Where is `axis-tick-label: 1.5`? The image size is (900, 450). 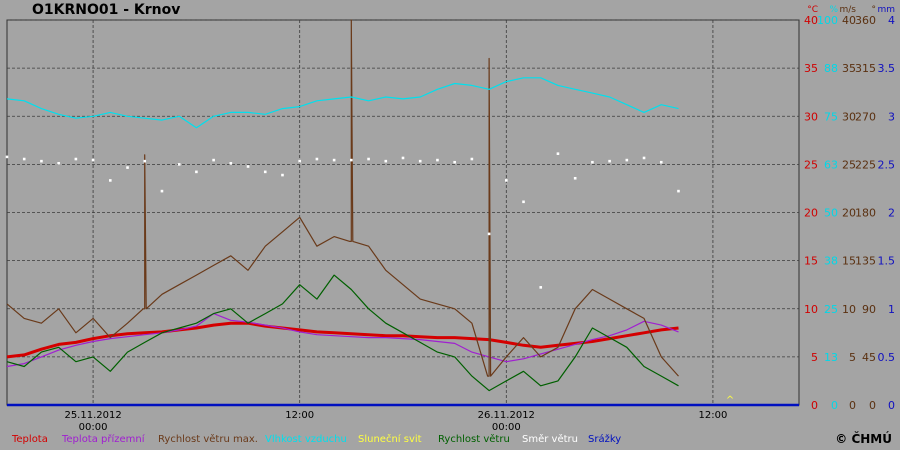
axis-tick-label: 1.5 is located at coordinates (887, 261).